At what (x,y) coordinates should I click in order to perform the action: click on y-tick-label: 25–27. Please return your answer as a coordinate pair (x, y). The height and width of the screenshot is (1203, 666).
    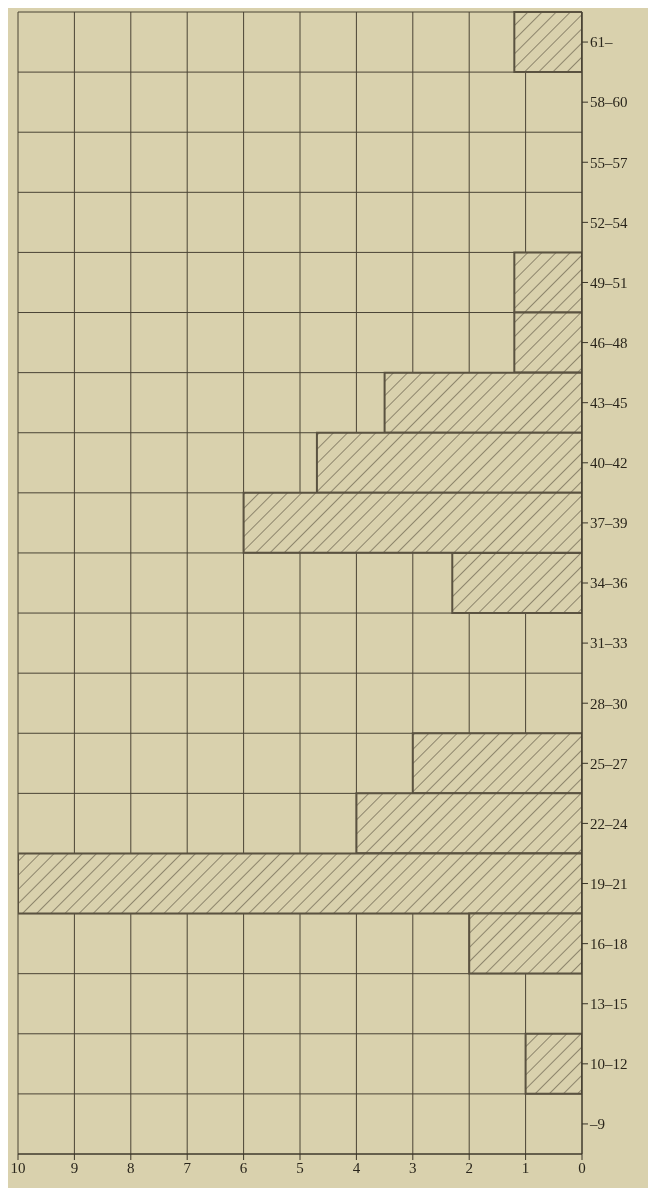
    Looking at the image, I should click on (609, 763).